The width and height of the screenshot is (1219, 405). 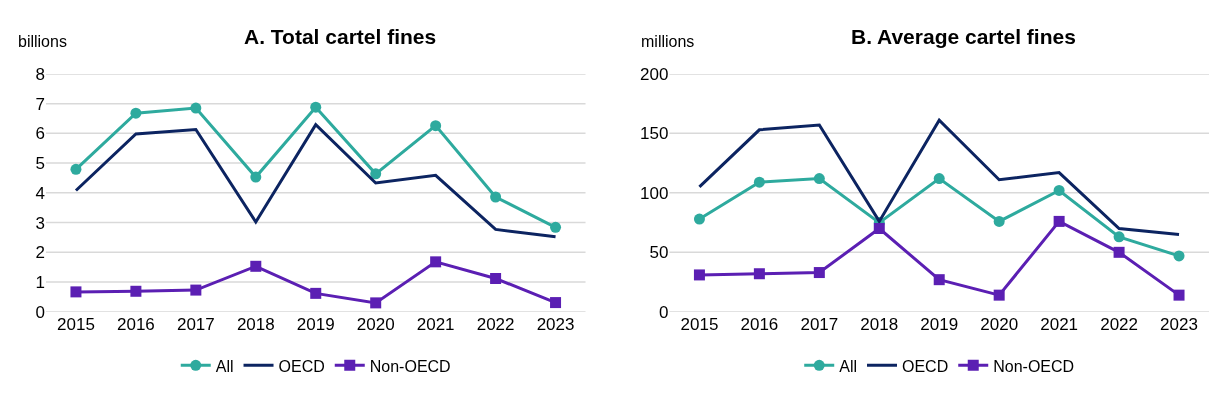 What do you see at coordinates (340, 36) in the screenshot?
I see `chart-title: A. Total cartel fines` at bounding box center [340, 36].